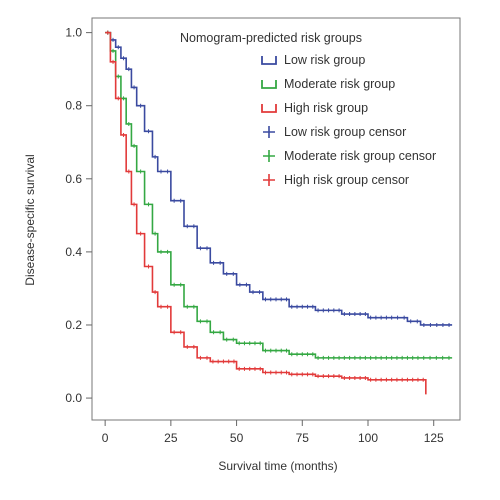 This screenshot has height=500, width=500. Describe the element at coordinates (360, 156) in the screenshot. I see `moderate-risk-group-censor-legend-label: Moderate risk group censor` at that location.